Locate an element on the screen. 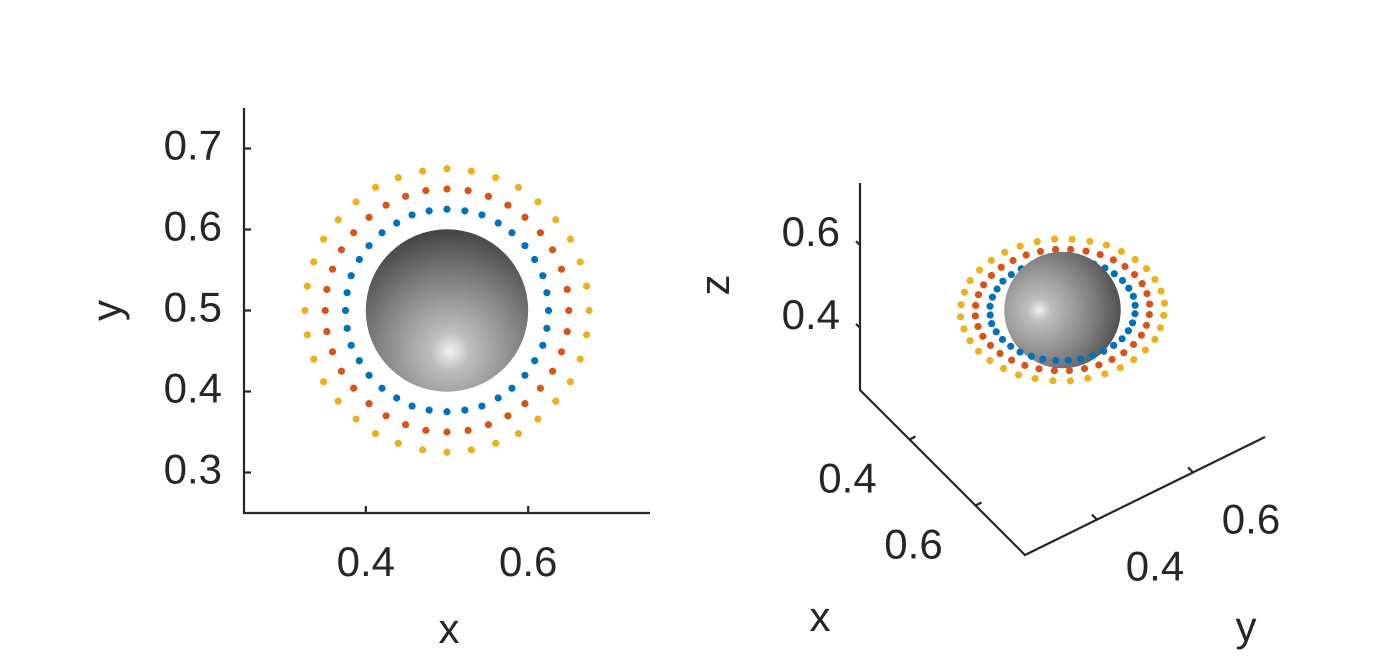 This screenshot has height=671, width=1397. y-tick-label: 0.3 is located at coordinates (193, 469).